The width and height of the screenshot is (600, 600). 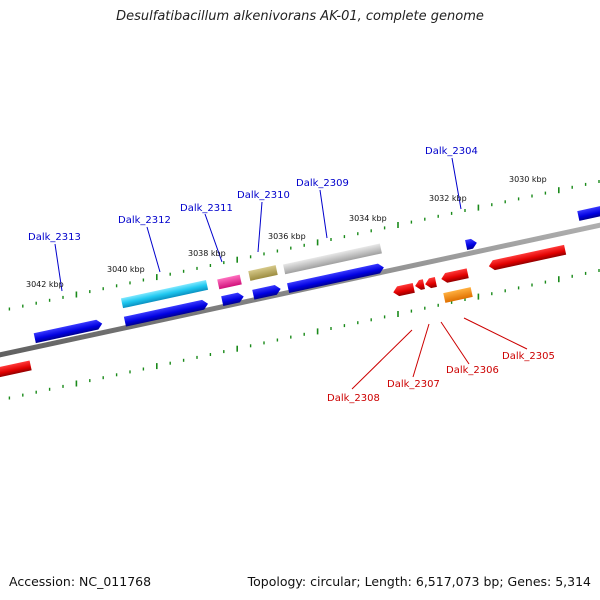 I want to click on label-dalk-2310: Dalk_2310, so click(x=263, y=195).